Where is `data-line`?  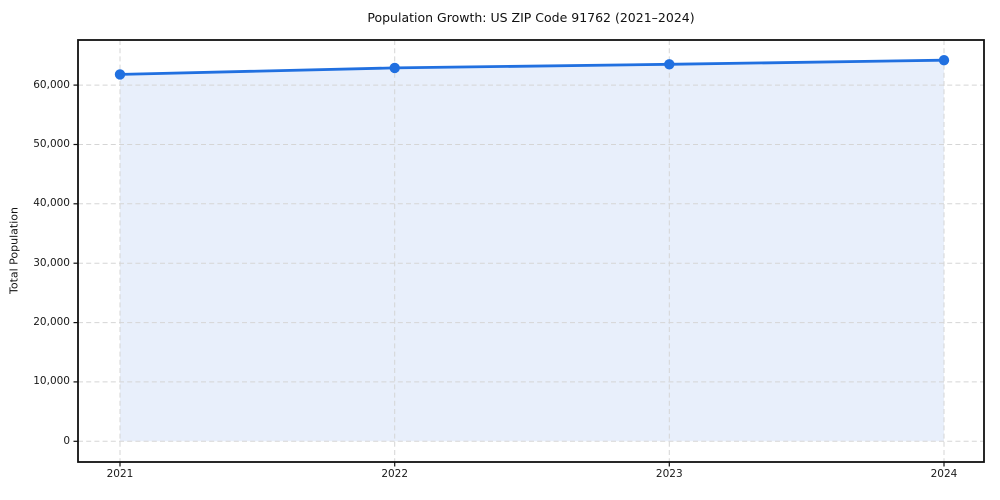 data-line is located at coordinates (532, 67).